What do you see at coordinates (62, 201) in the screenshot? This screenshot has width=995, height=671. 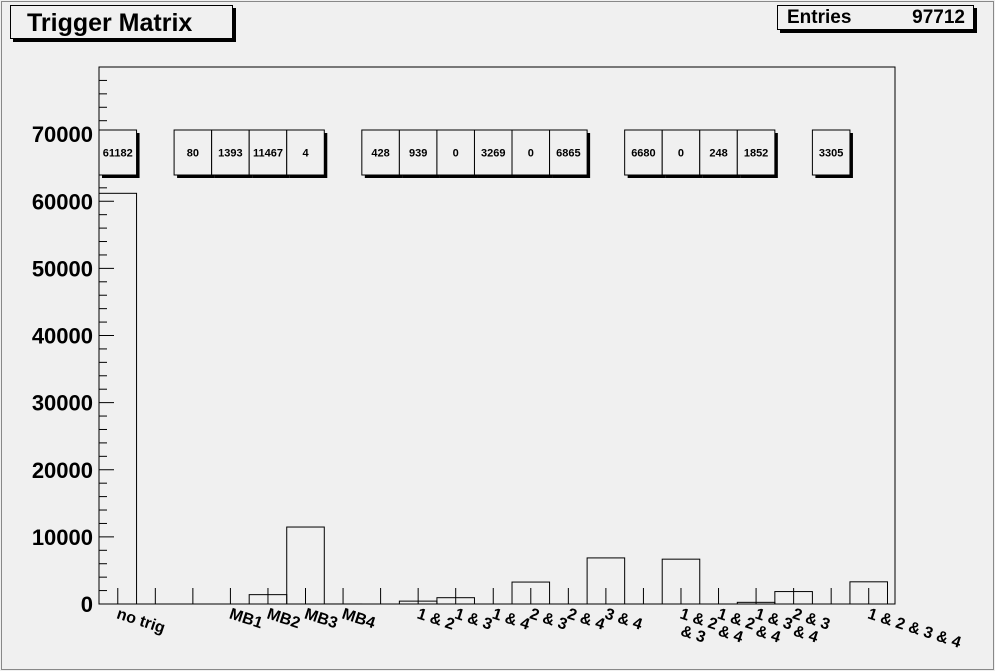 I see `y-tick-label: 60000` at bounding box center [62, 201].